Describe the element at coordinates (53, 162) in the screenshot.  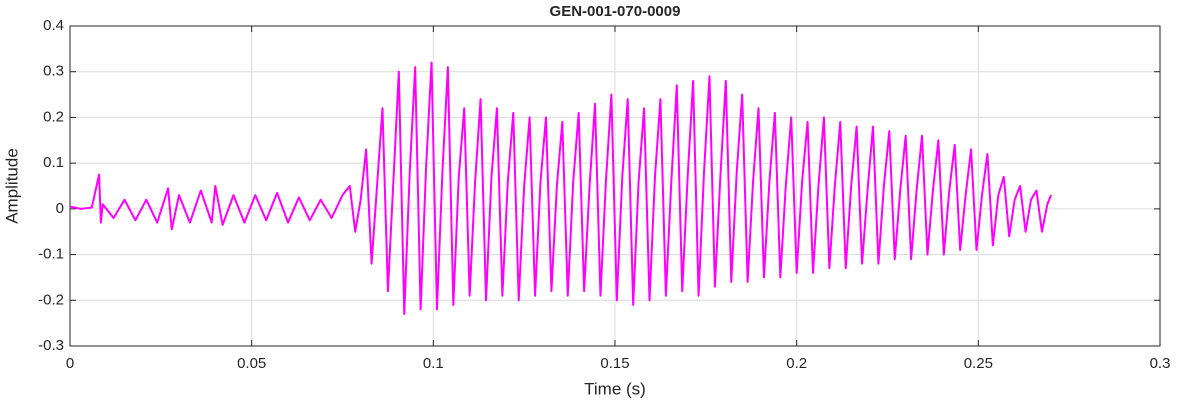
I see `y-tick-label: 0.1` at that location.